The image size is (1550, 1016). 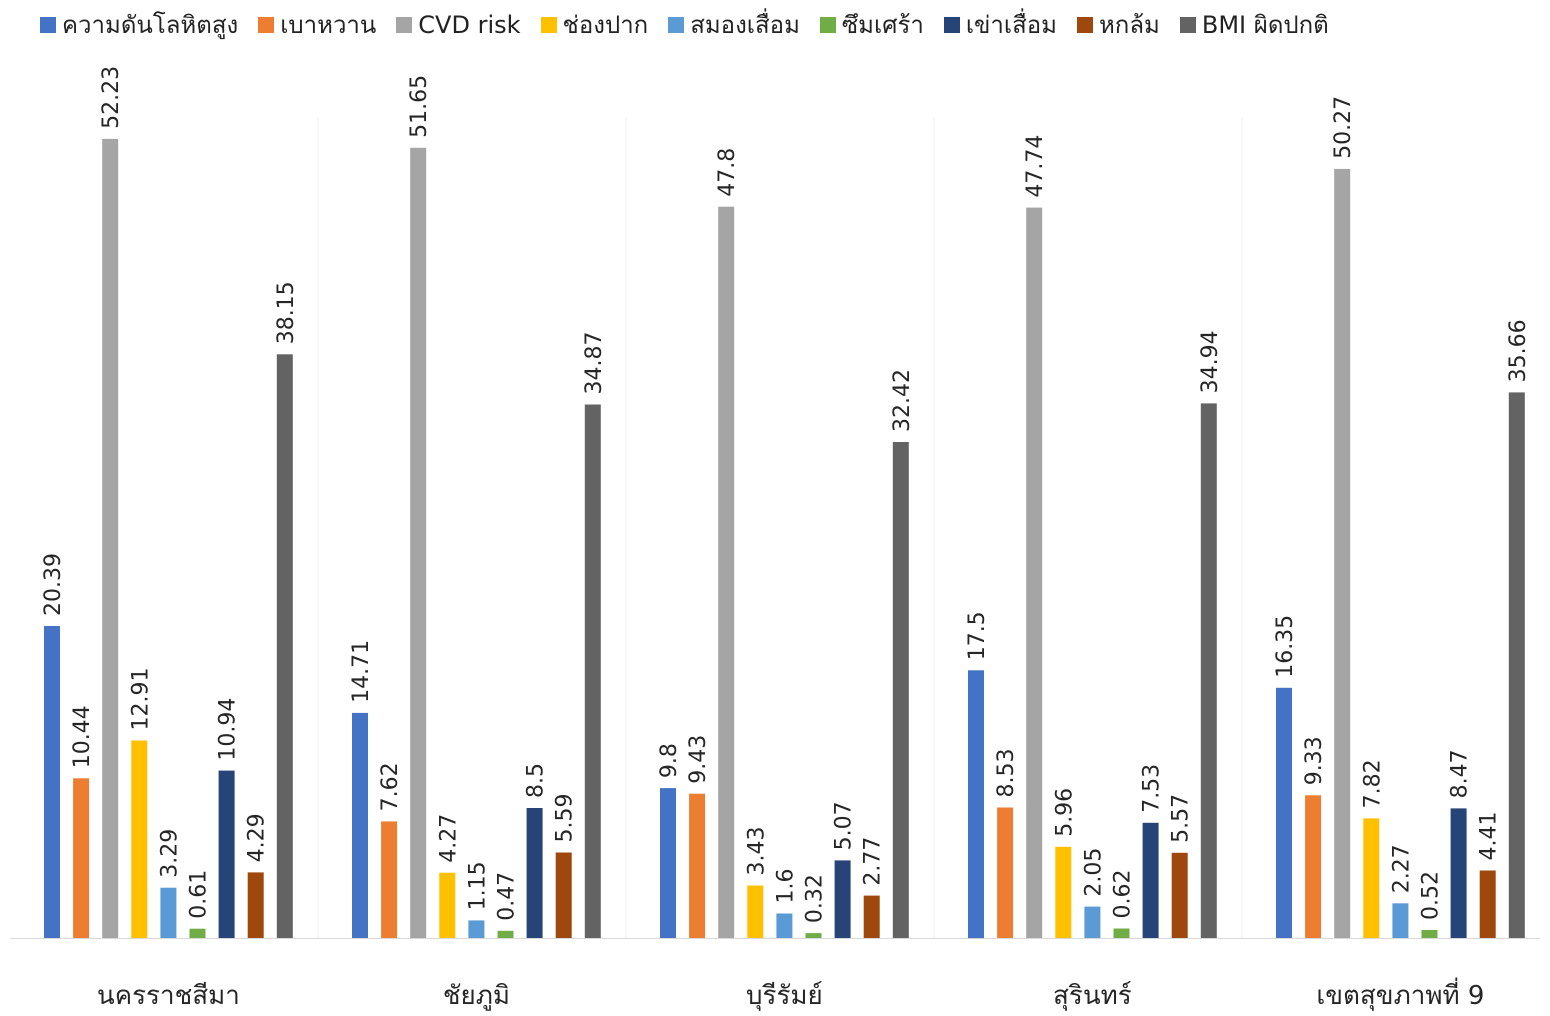 I want to click on data-label: 2.77, so click(x=873, y=861).